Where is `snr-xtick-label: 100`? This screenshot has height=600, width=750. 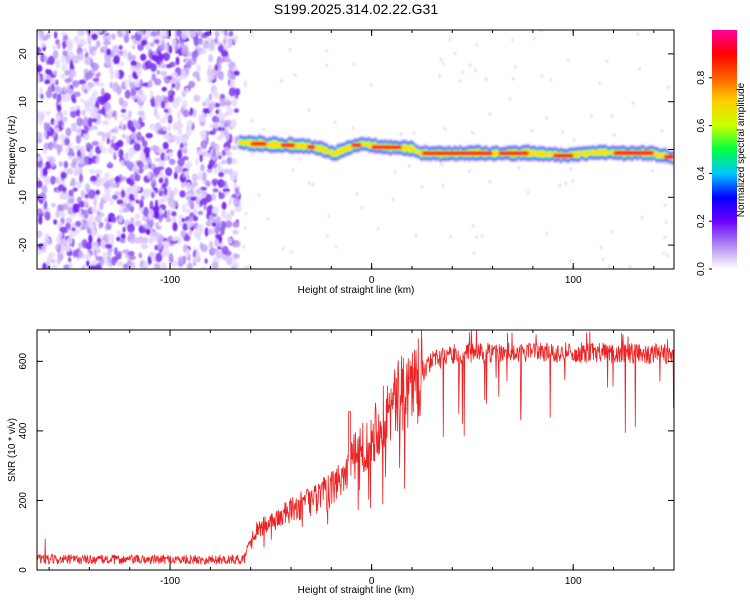
snr-xtick-label: 100 is located at coordinates (573, 581).